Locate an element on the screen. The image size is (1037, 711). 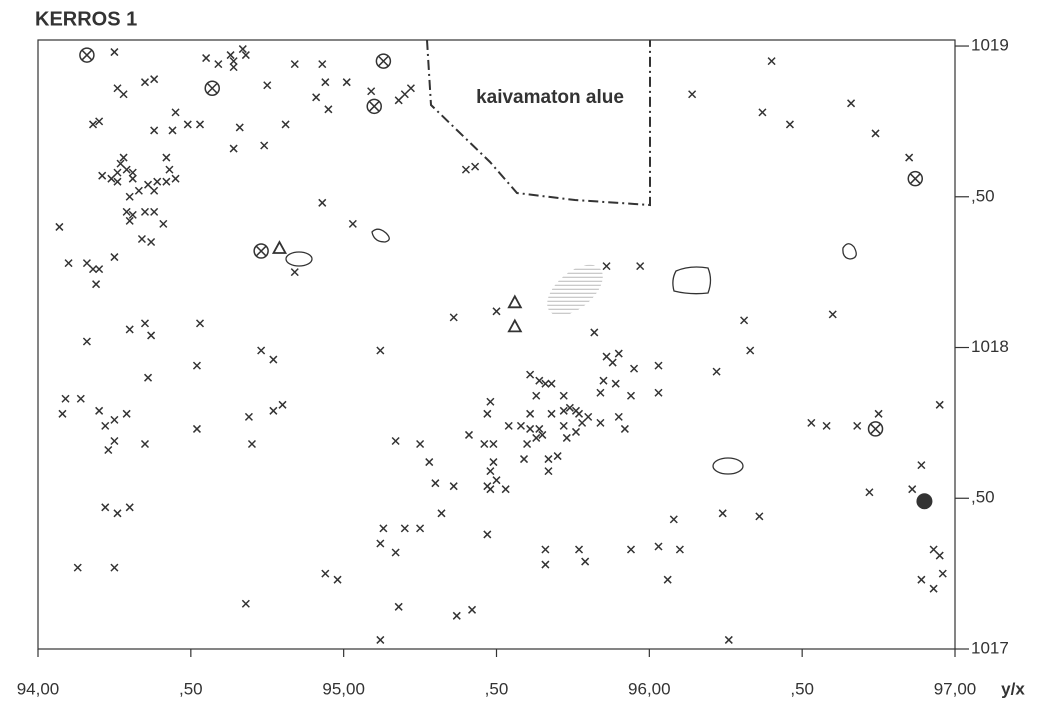
y-tick-label: 1018 is located at coordinates (990, 346).